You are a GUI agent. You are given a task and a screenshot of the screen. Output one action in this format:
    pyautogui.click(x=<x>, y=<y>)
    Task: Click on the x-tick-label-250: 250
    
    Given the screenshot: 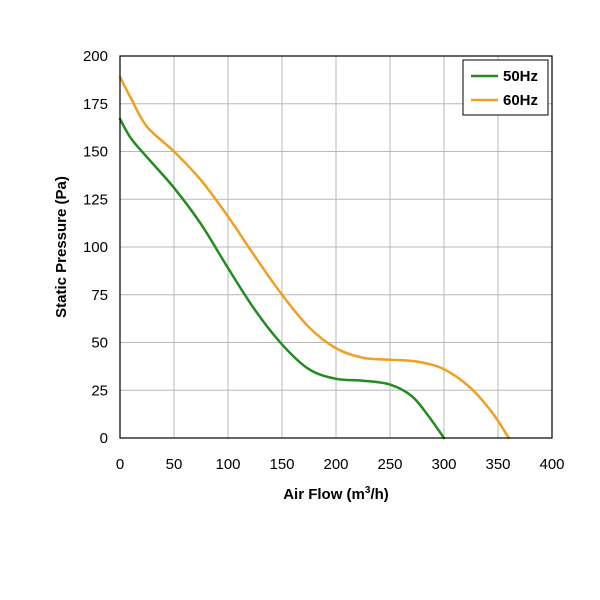 What is the action you would take?
    pyautogui.click(x=389, y=464)
    